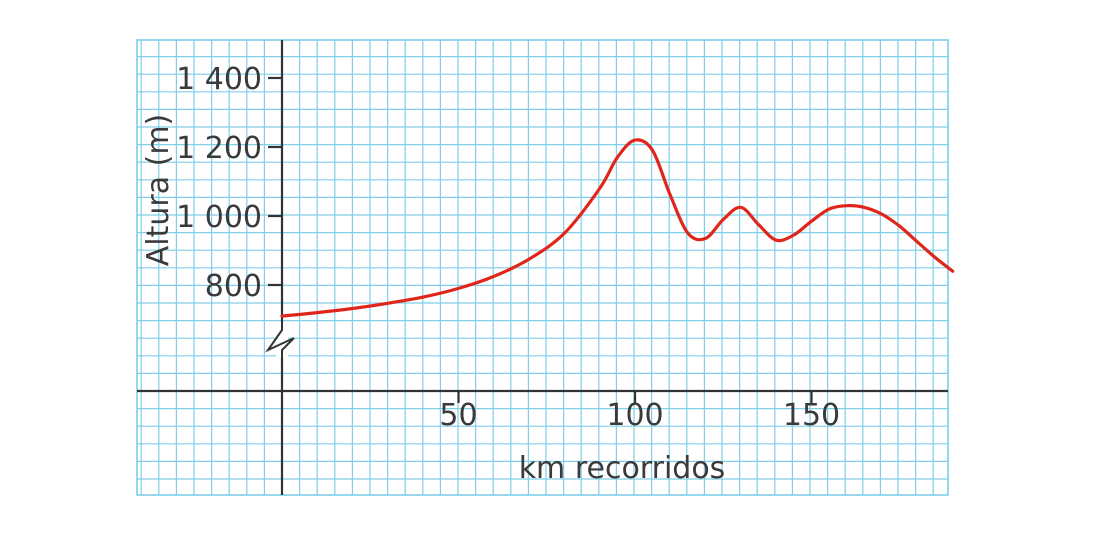 The width and height of the screenshot is (1098, 555). Describe the element at coordinates (158, 190) in the screenshot. I see `y-axis-title: Altura (m)` at that location.